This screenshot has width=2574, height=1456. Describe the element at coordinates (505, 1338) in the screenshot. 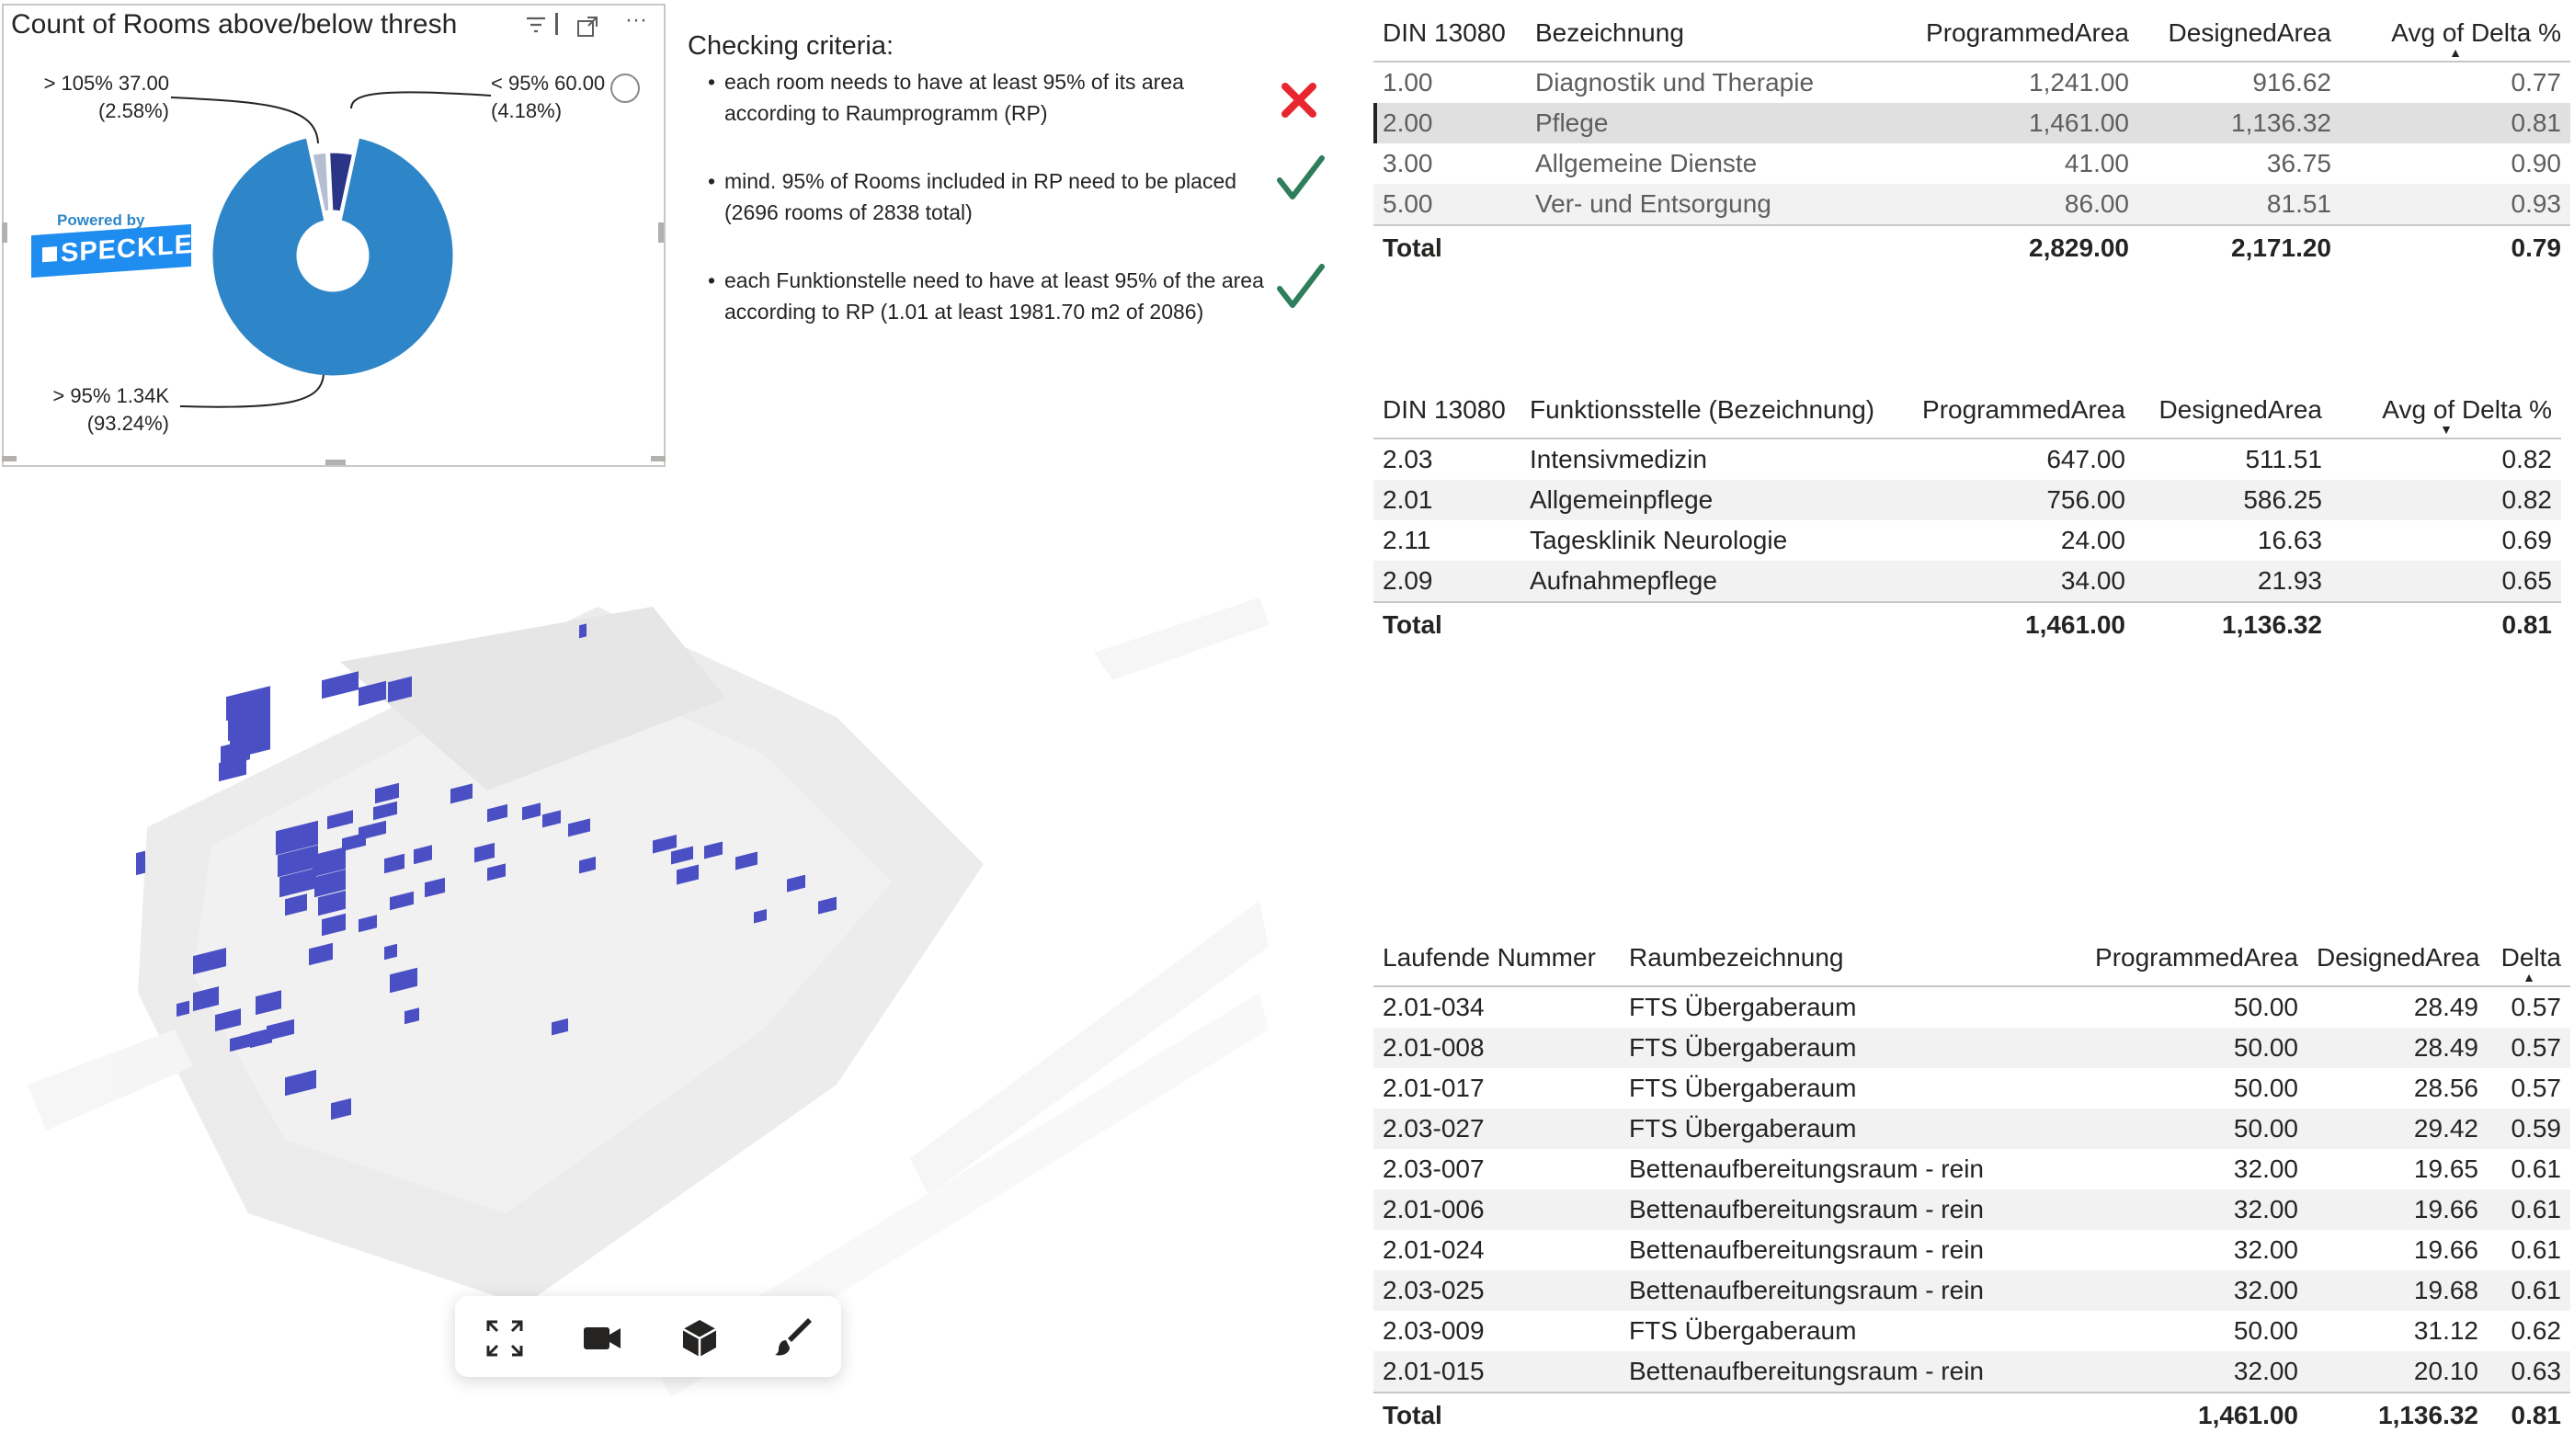

I see `fullscreen-icon` at that location.